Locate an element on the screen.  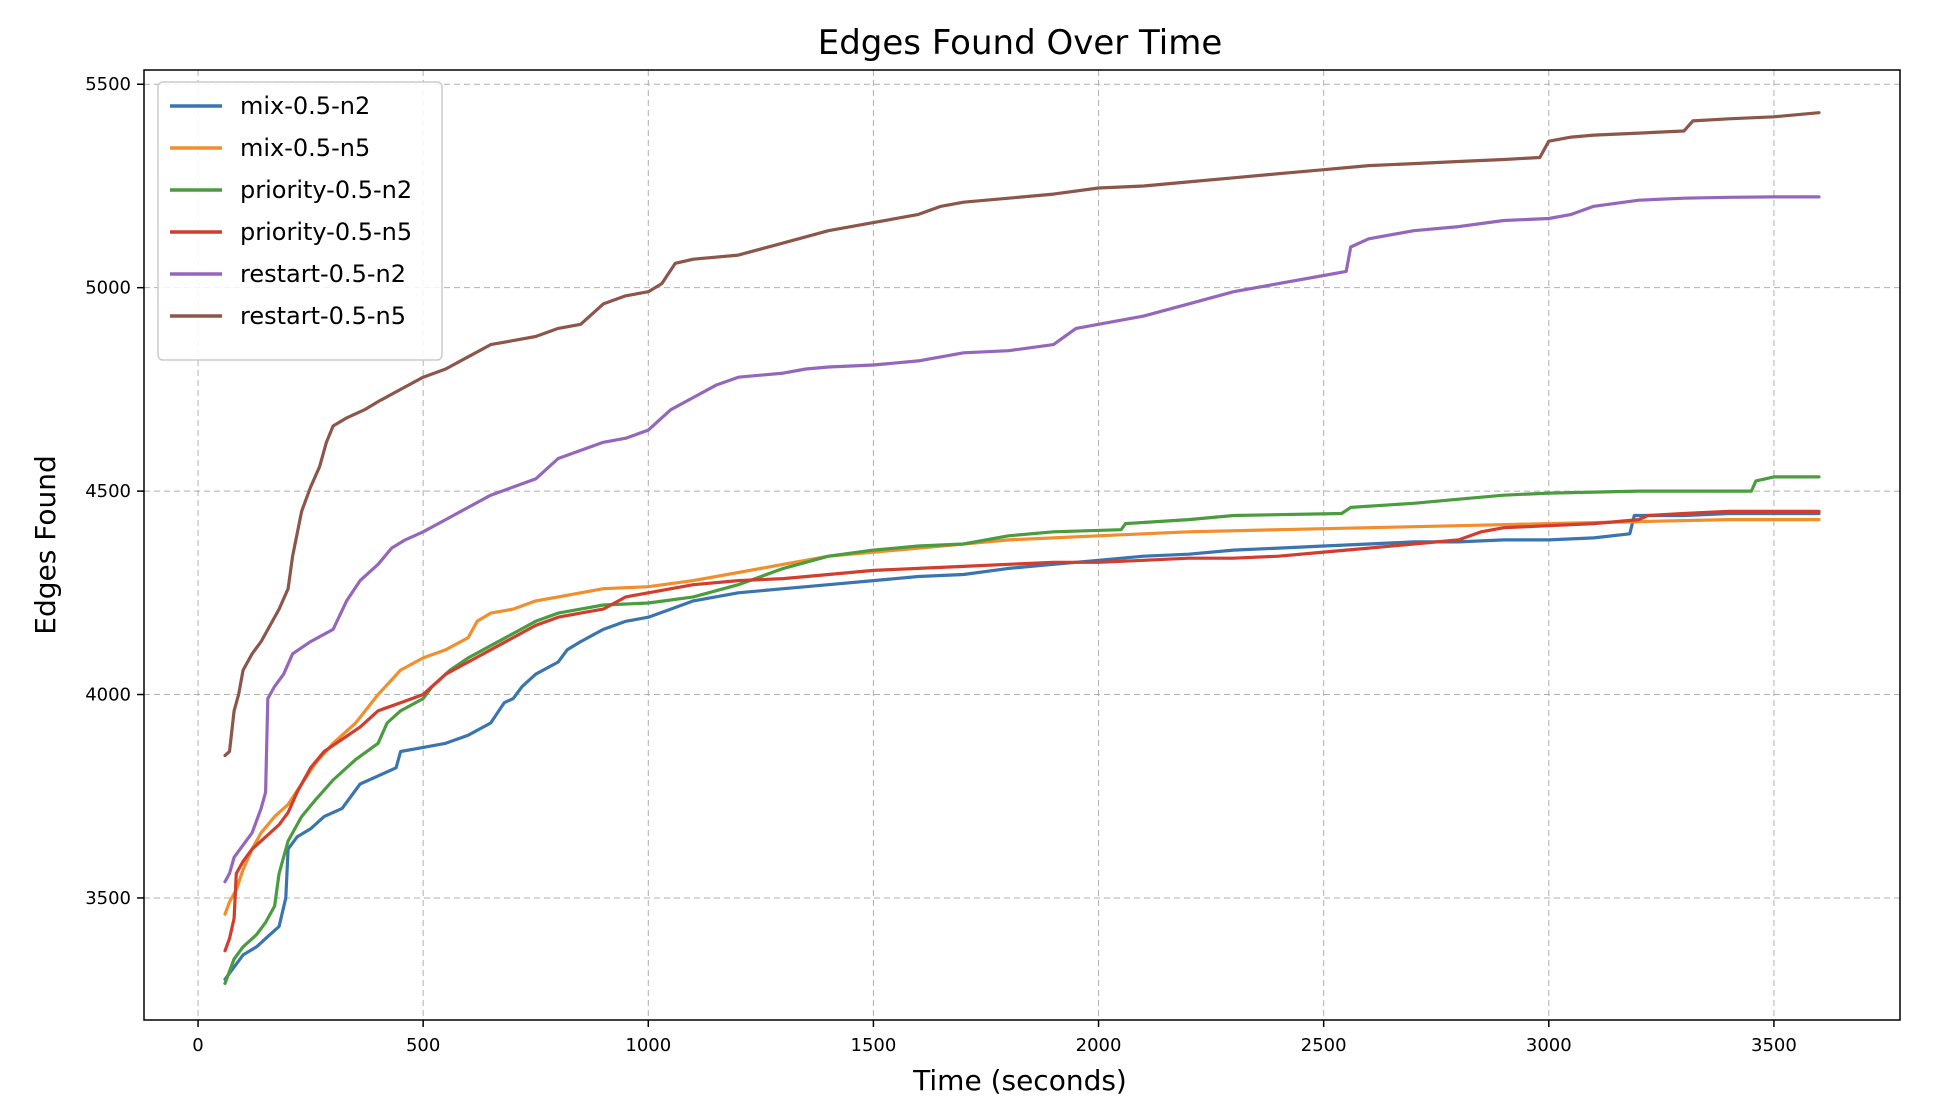
x-tick-label: 3000 is located at coordinates (1549, 1045).